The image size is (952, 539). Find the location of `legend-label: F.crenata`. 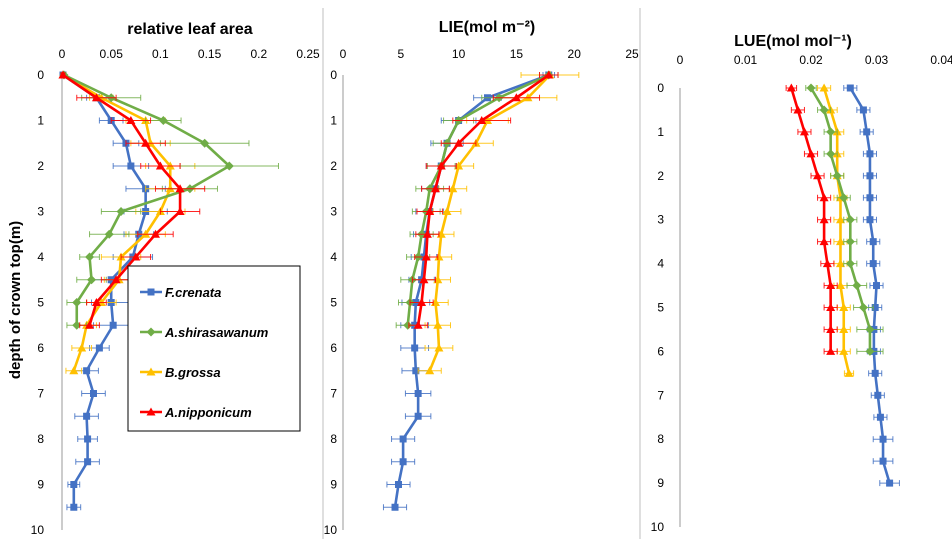

legend-label: F.crenata is located at coordinates (193, 292).